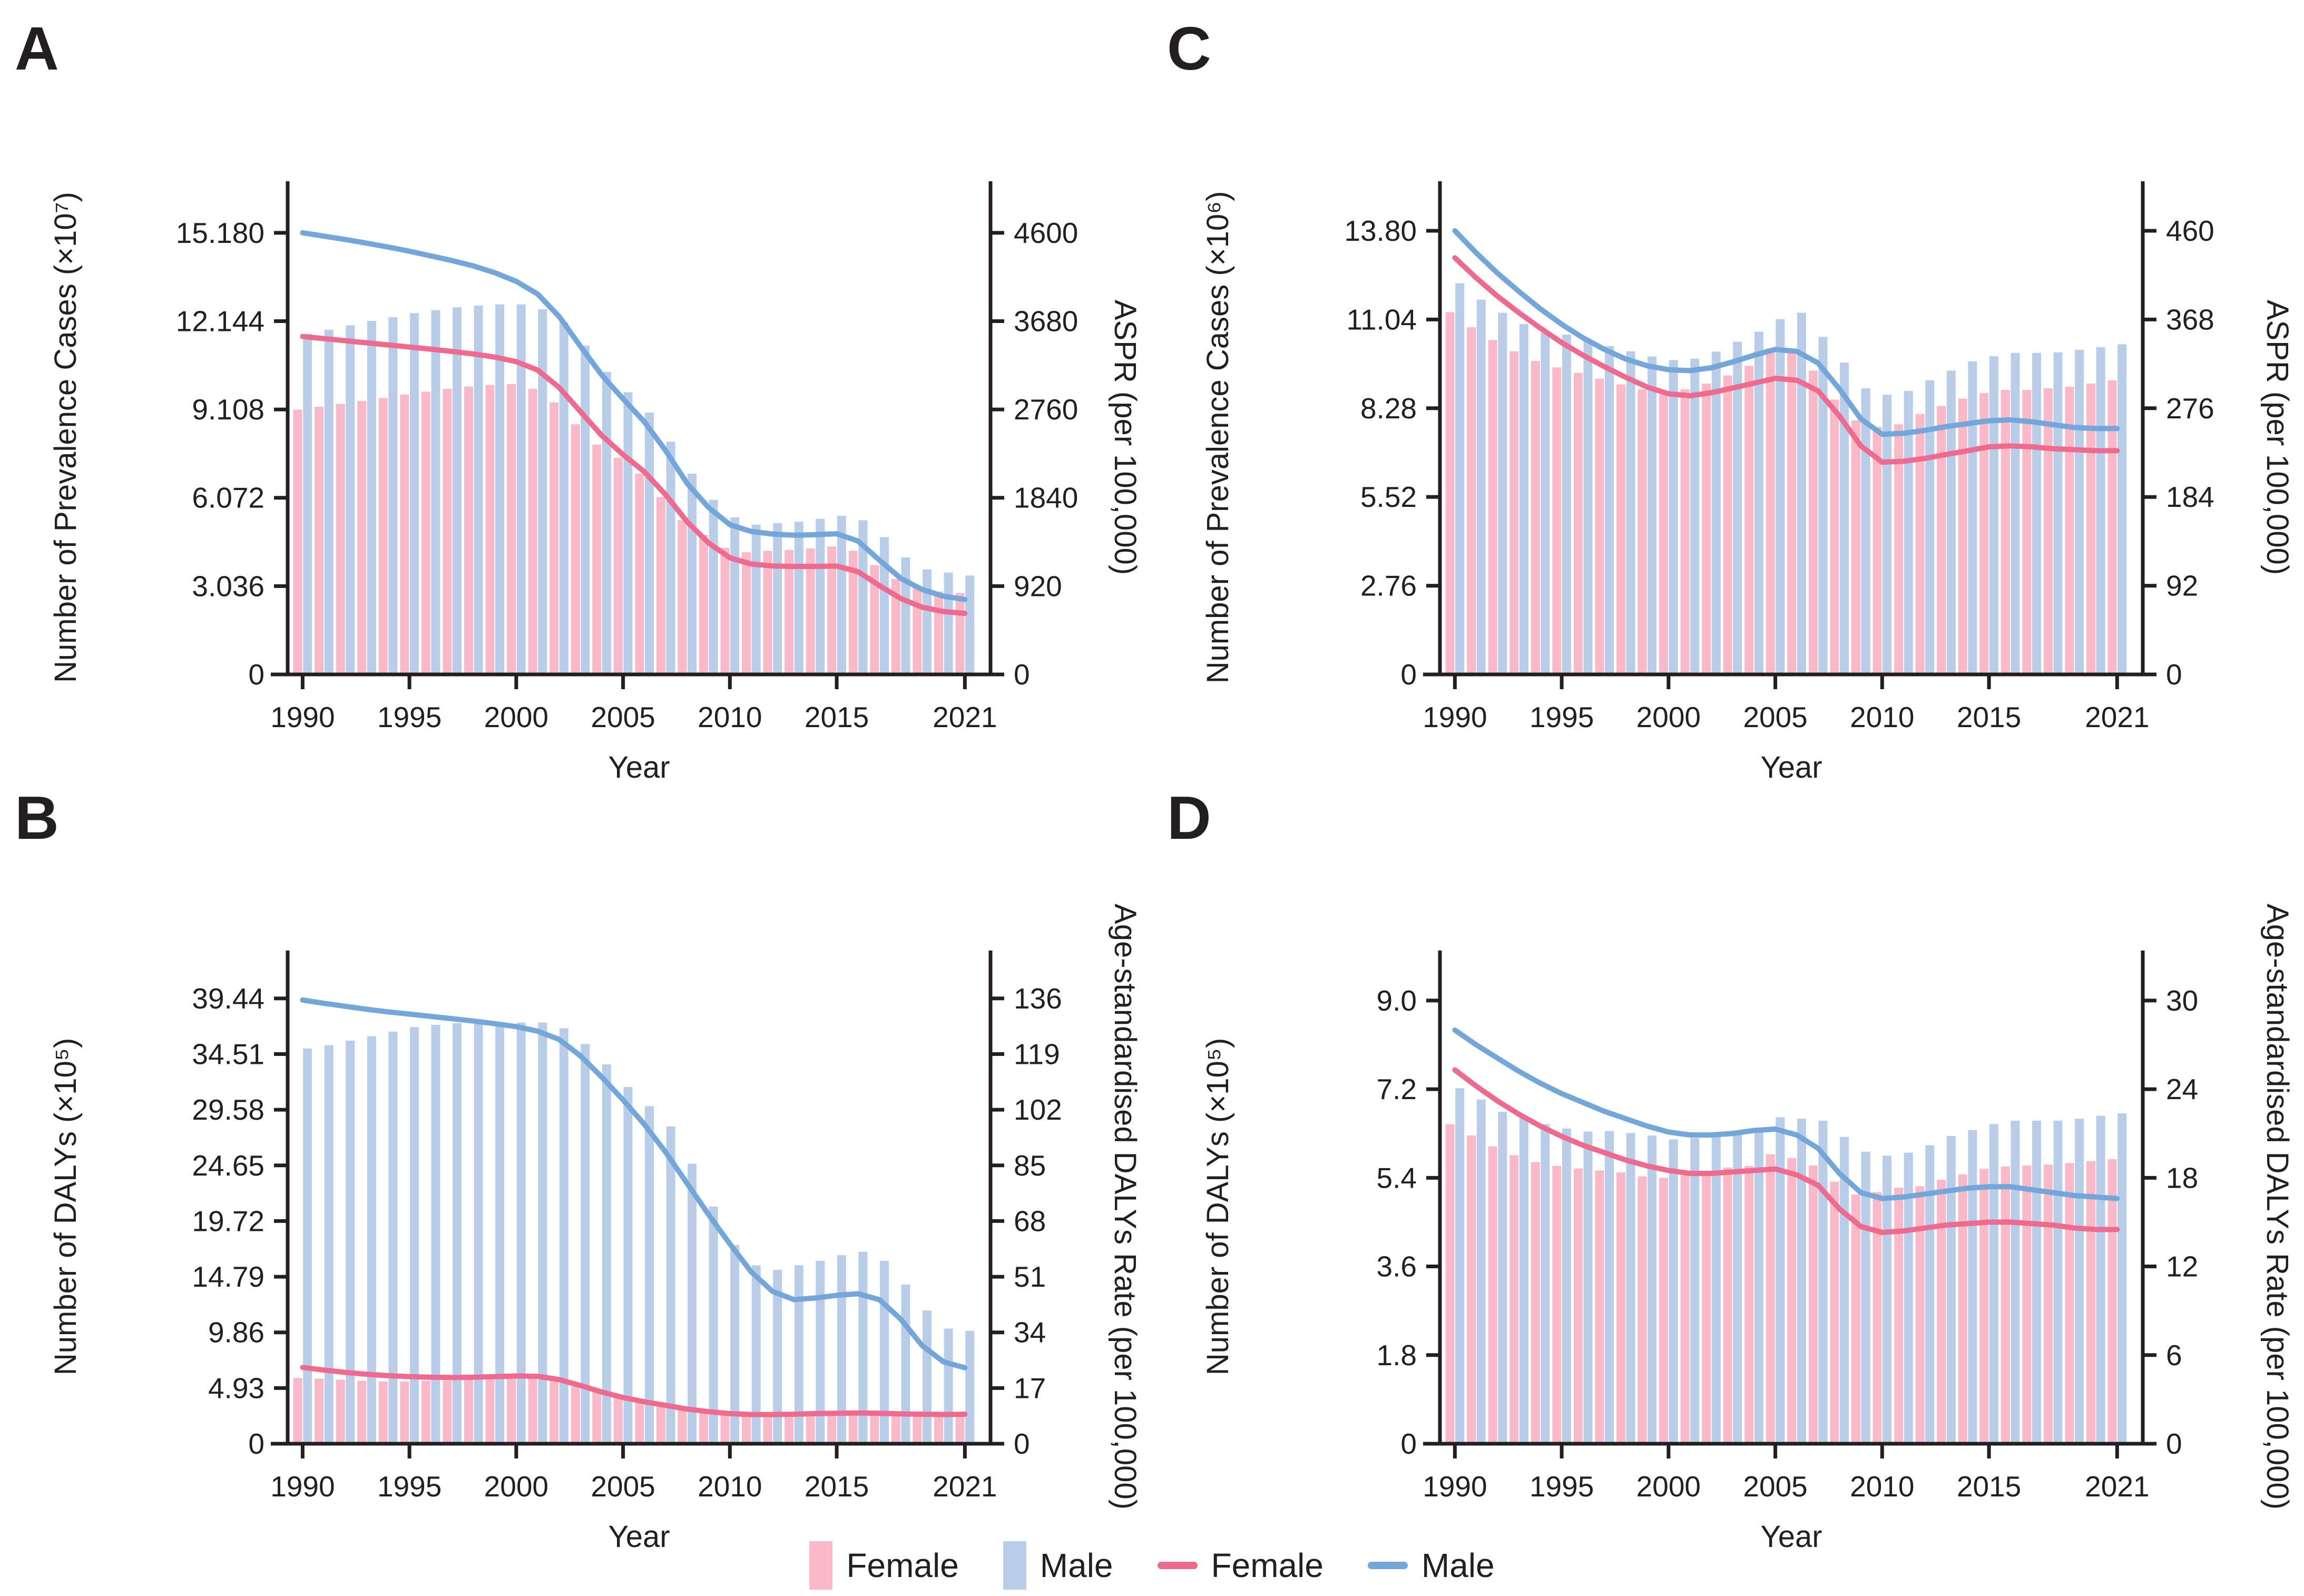 The width and height of the screenshot is (2304, 1596). I want to click on bar-male-2013, so click(799, 598).